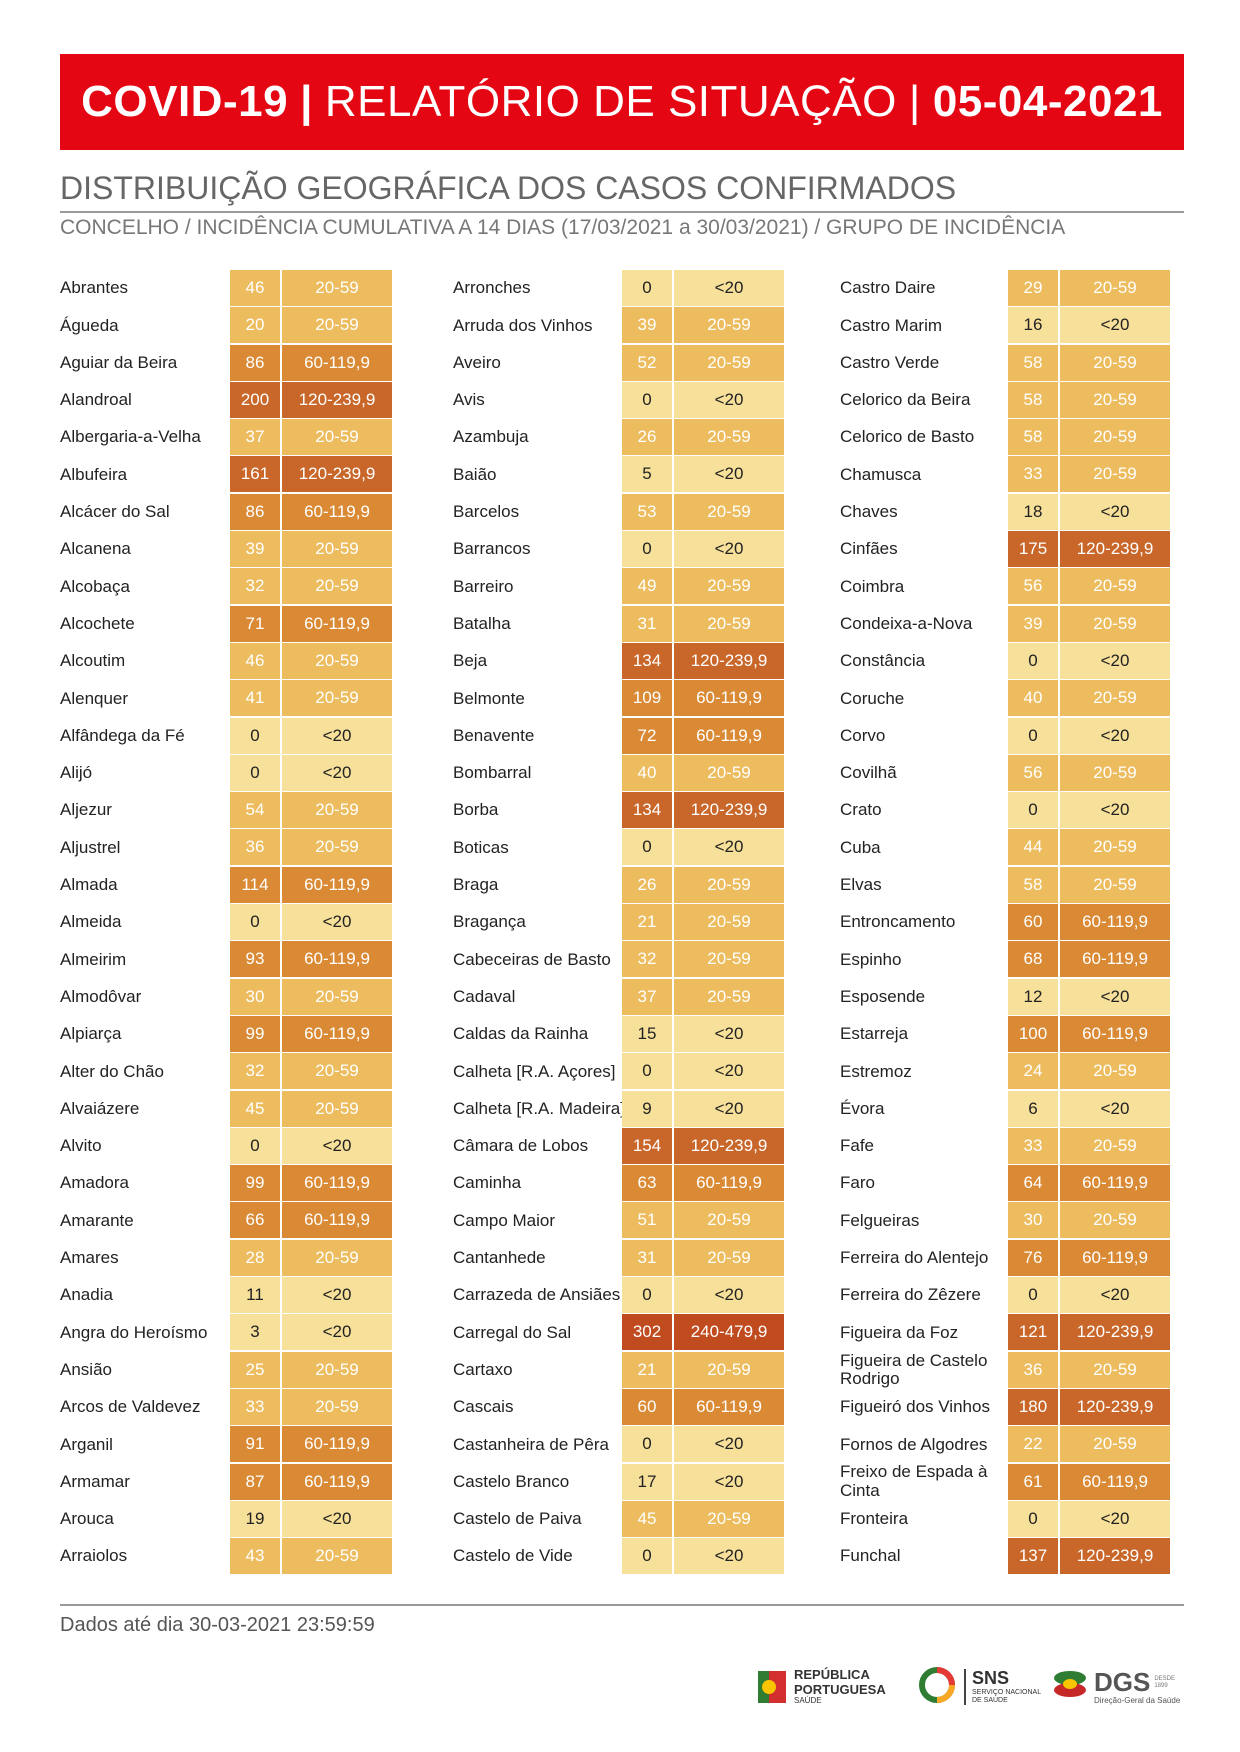 This screenshot has height=1752, width=1240. Describe the element at coordinates (87, 1519) in the screenshot. I see `municipality-name: Arouca` at that location.